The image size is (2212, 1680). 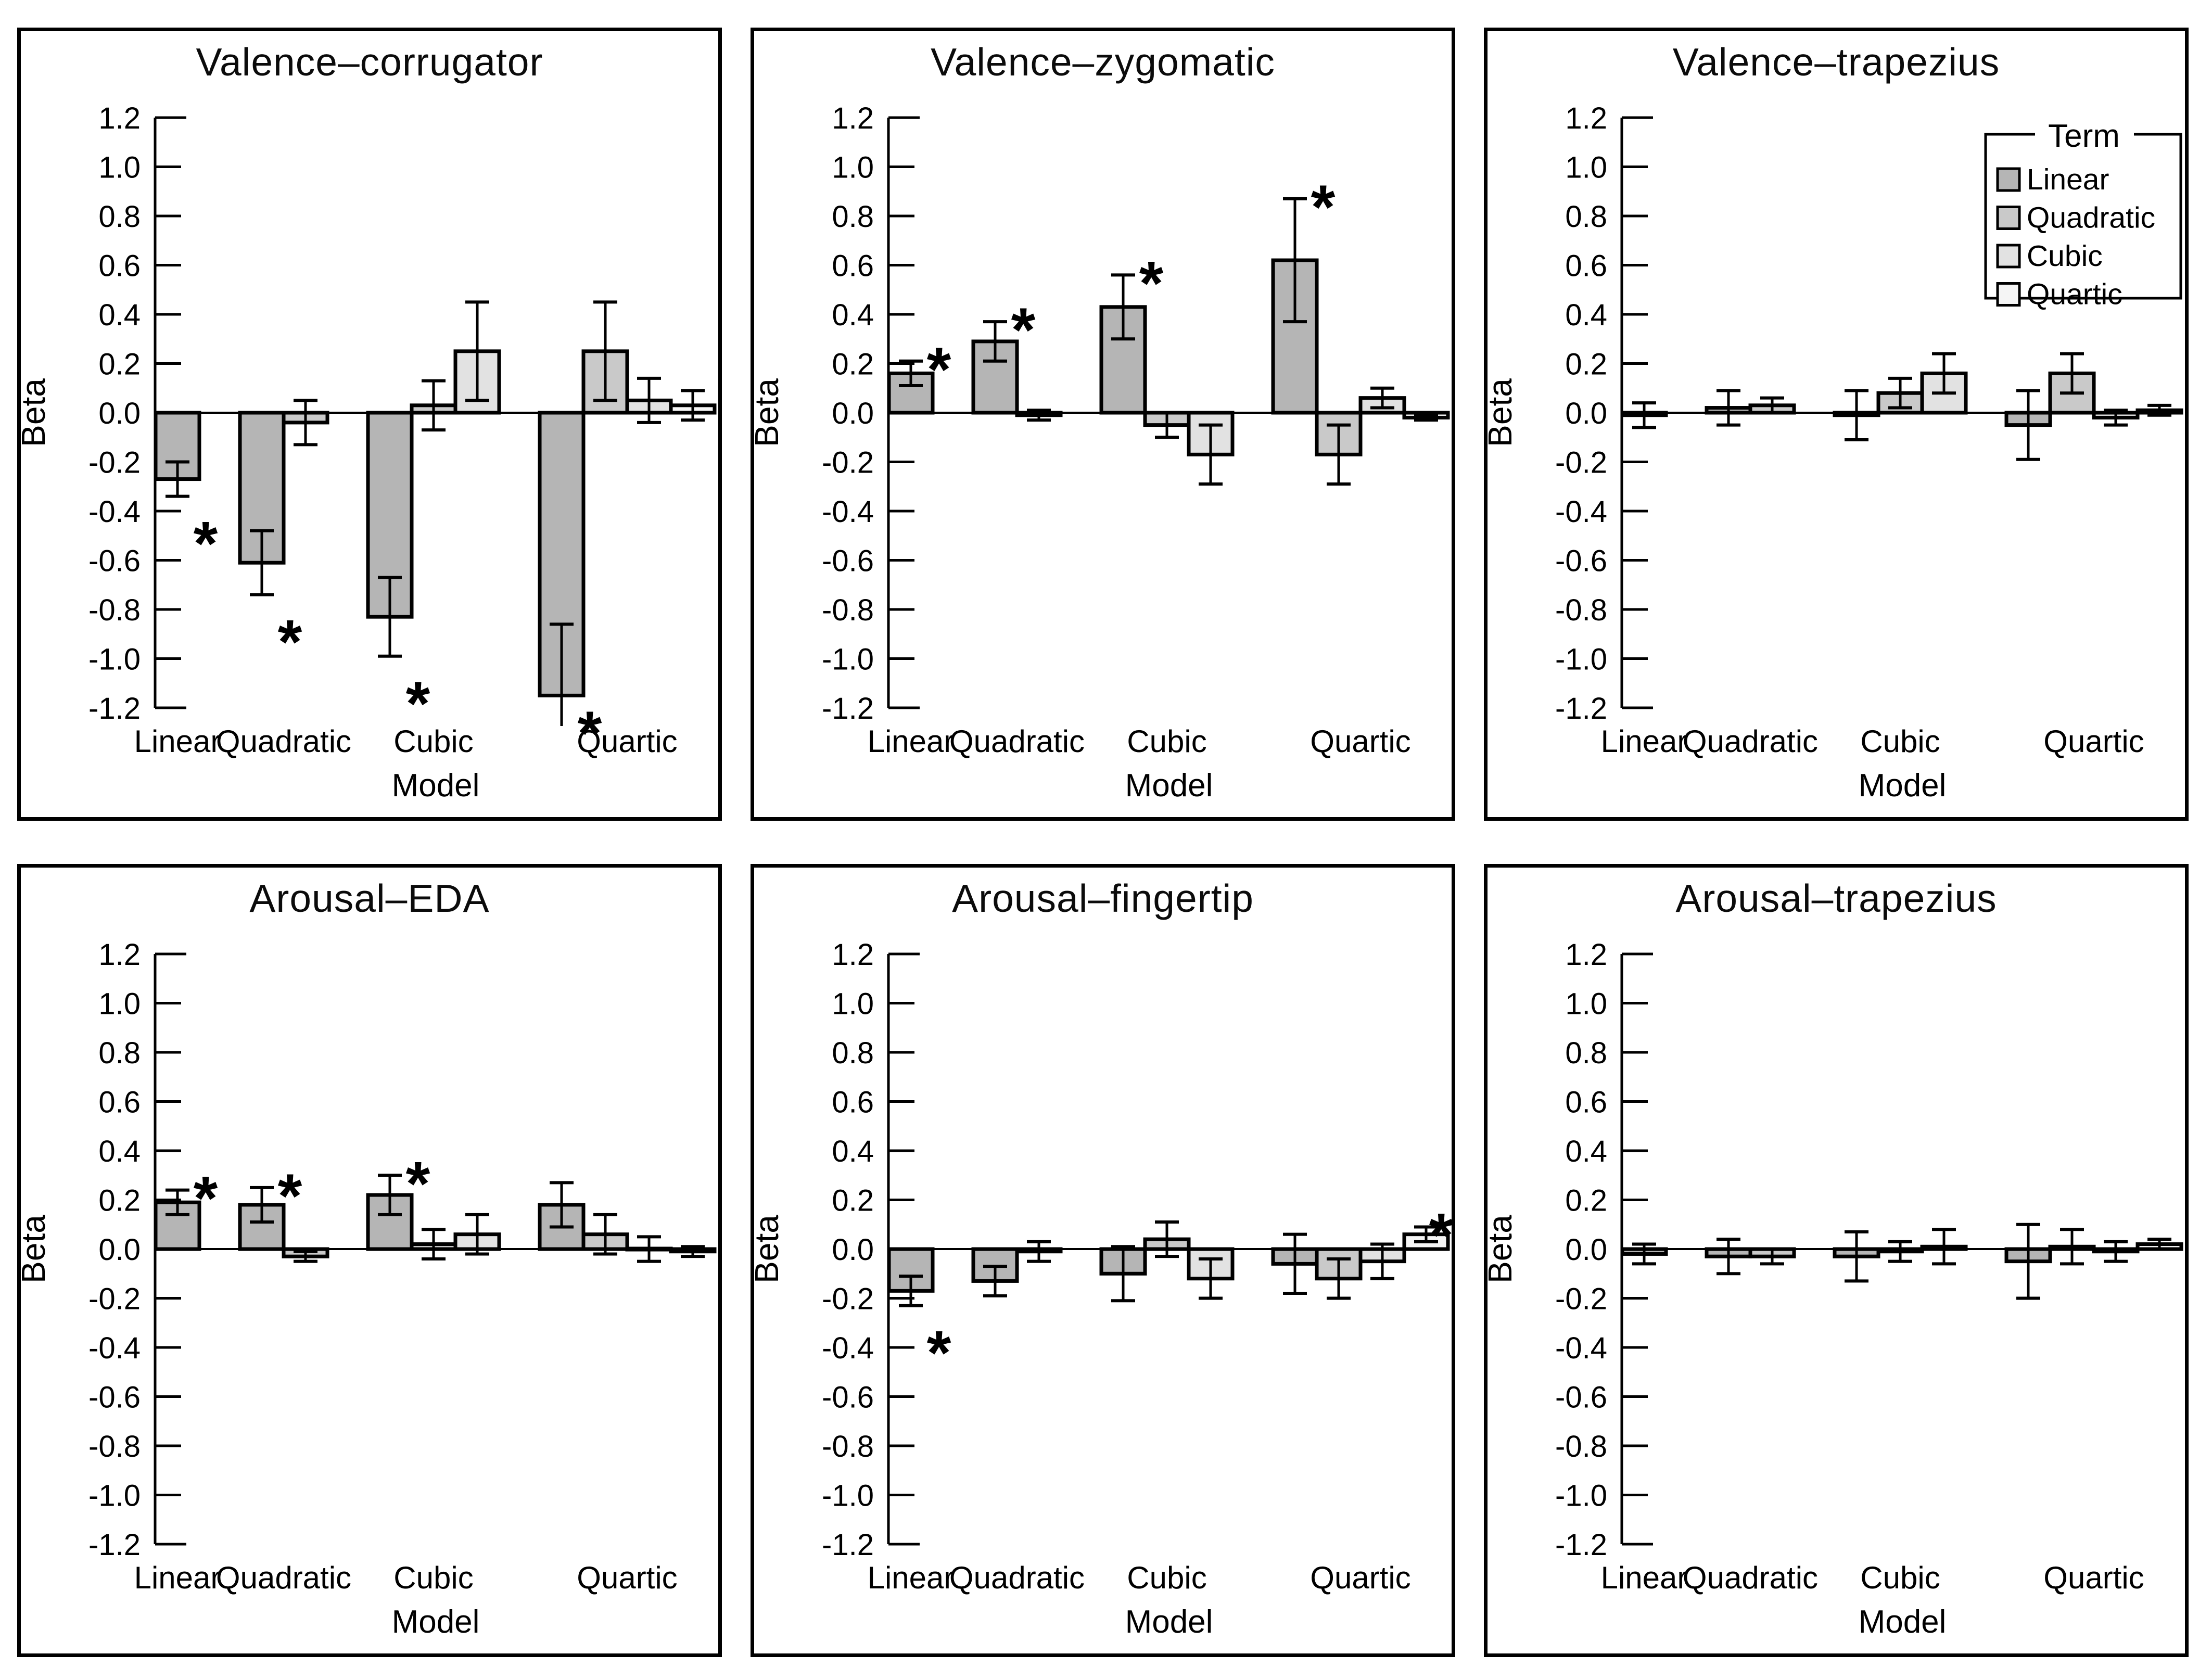 I want to click on legend-title-bg, so click(x=2085, y=136).